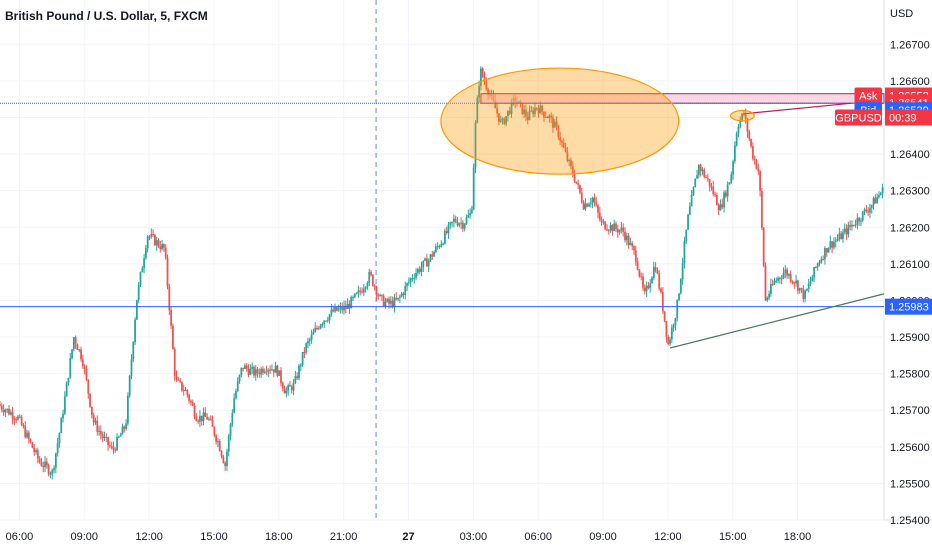 The width and height of the screenshot is (932, 550). Describe the element at coordinates (85, 537) in the screenshot. I see `x-tick-label: 09:00` at that location.